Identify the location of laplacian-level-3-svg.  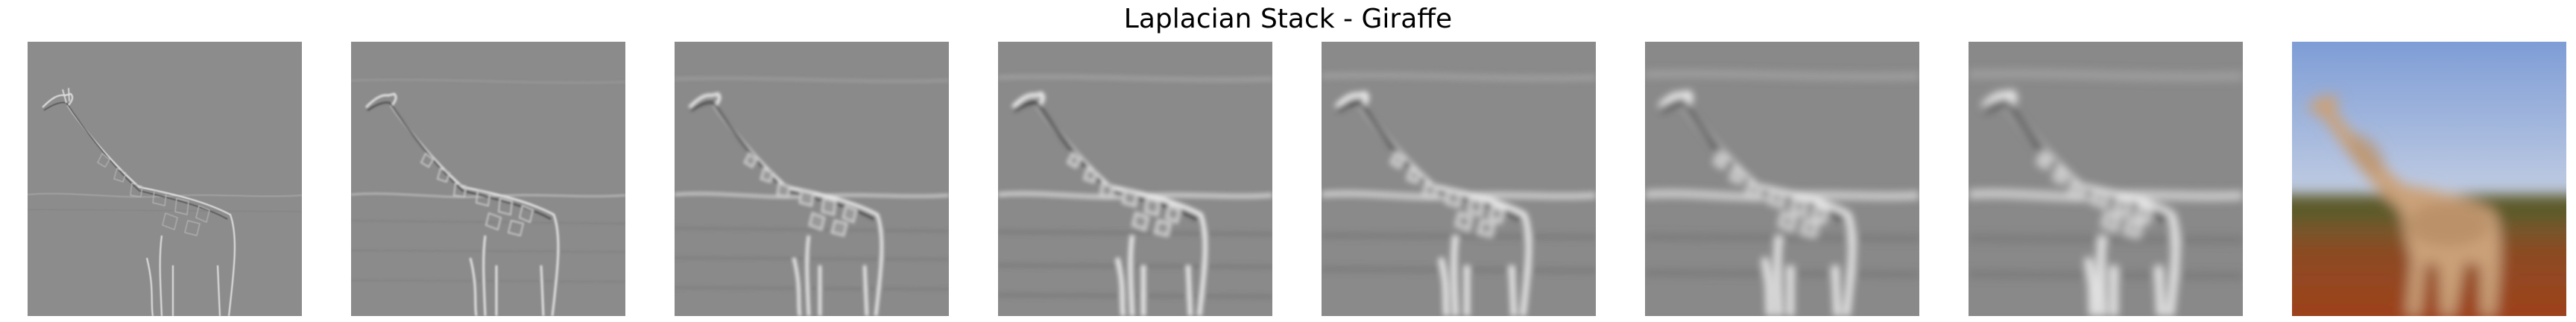
(812, 179).